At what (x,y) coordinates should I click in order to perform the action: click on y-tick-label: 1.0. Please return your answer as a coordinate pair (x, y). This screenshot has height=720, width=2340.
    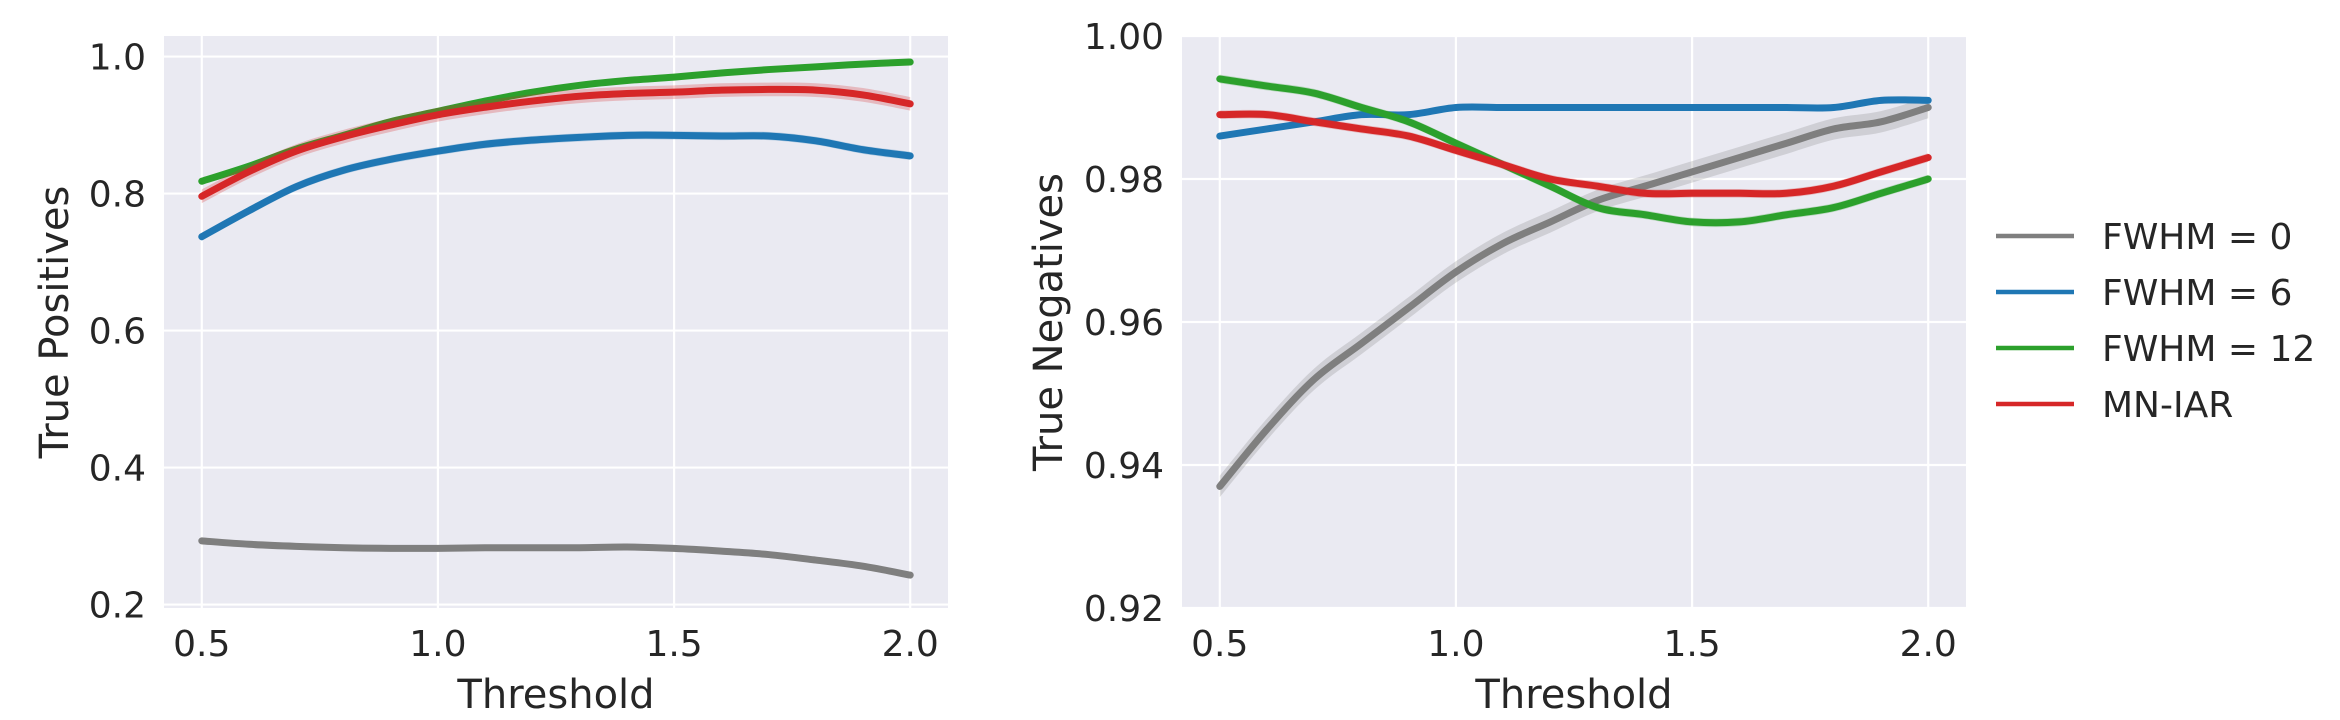
    Looking at the image, I should click on (117, 58).